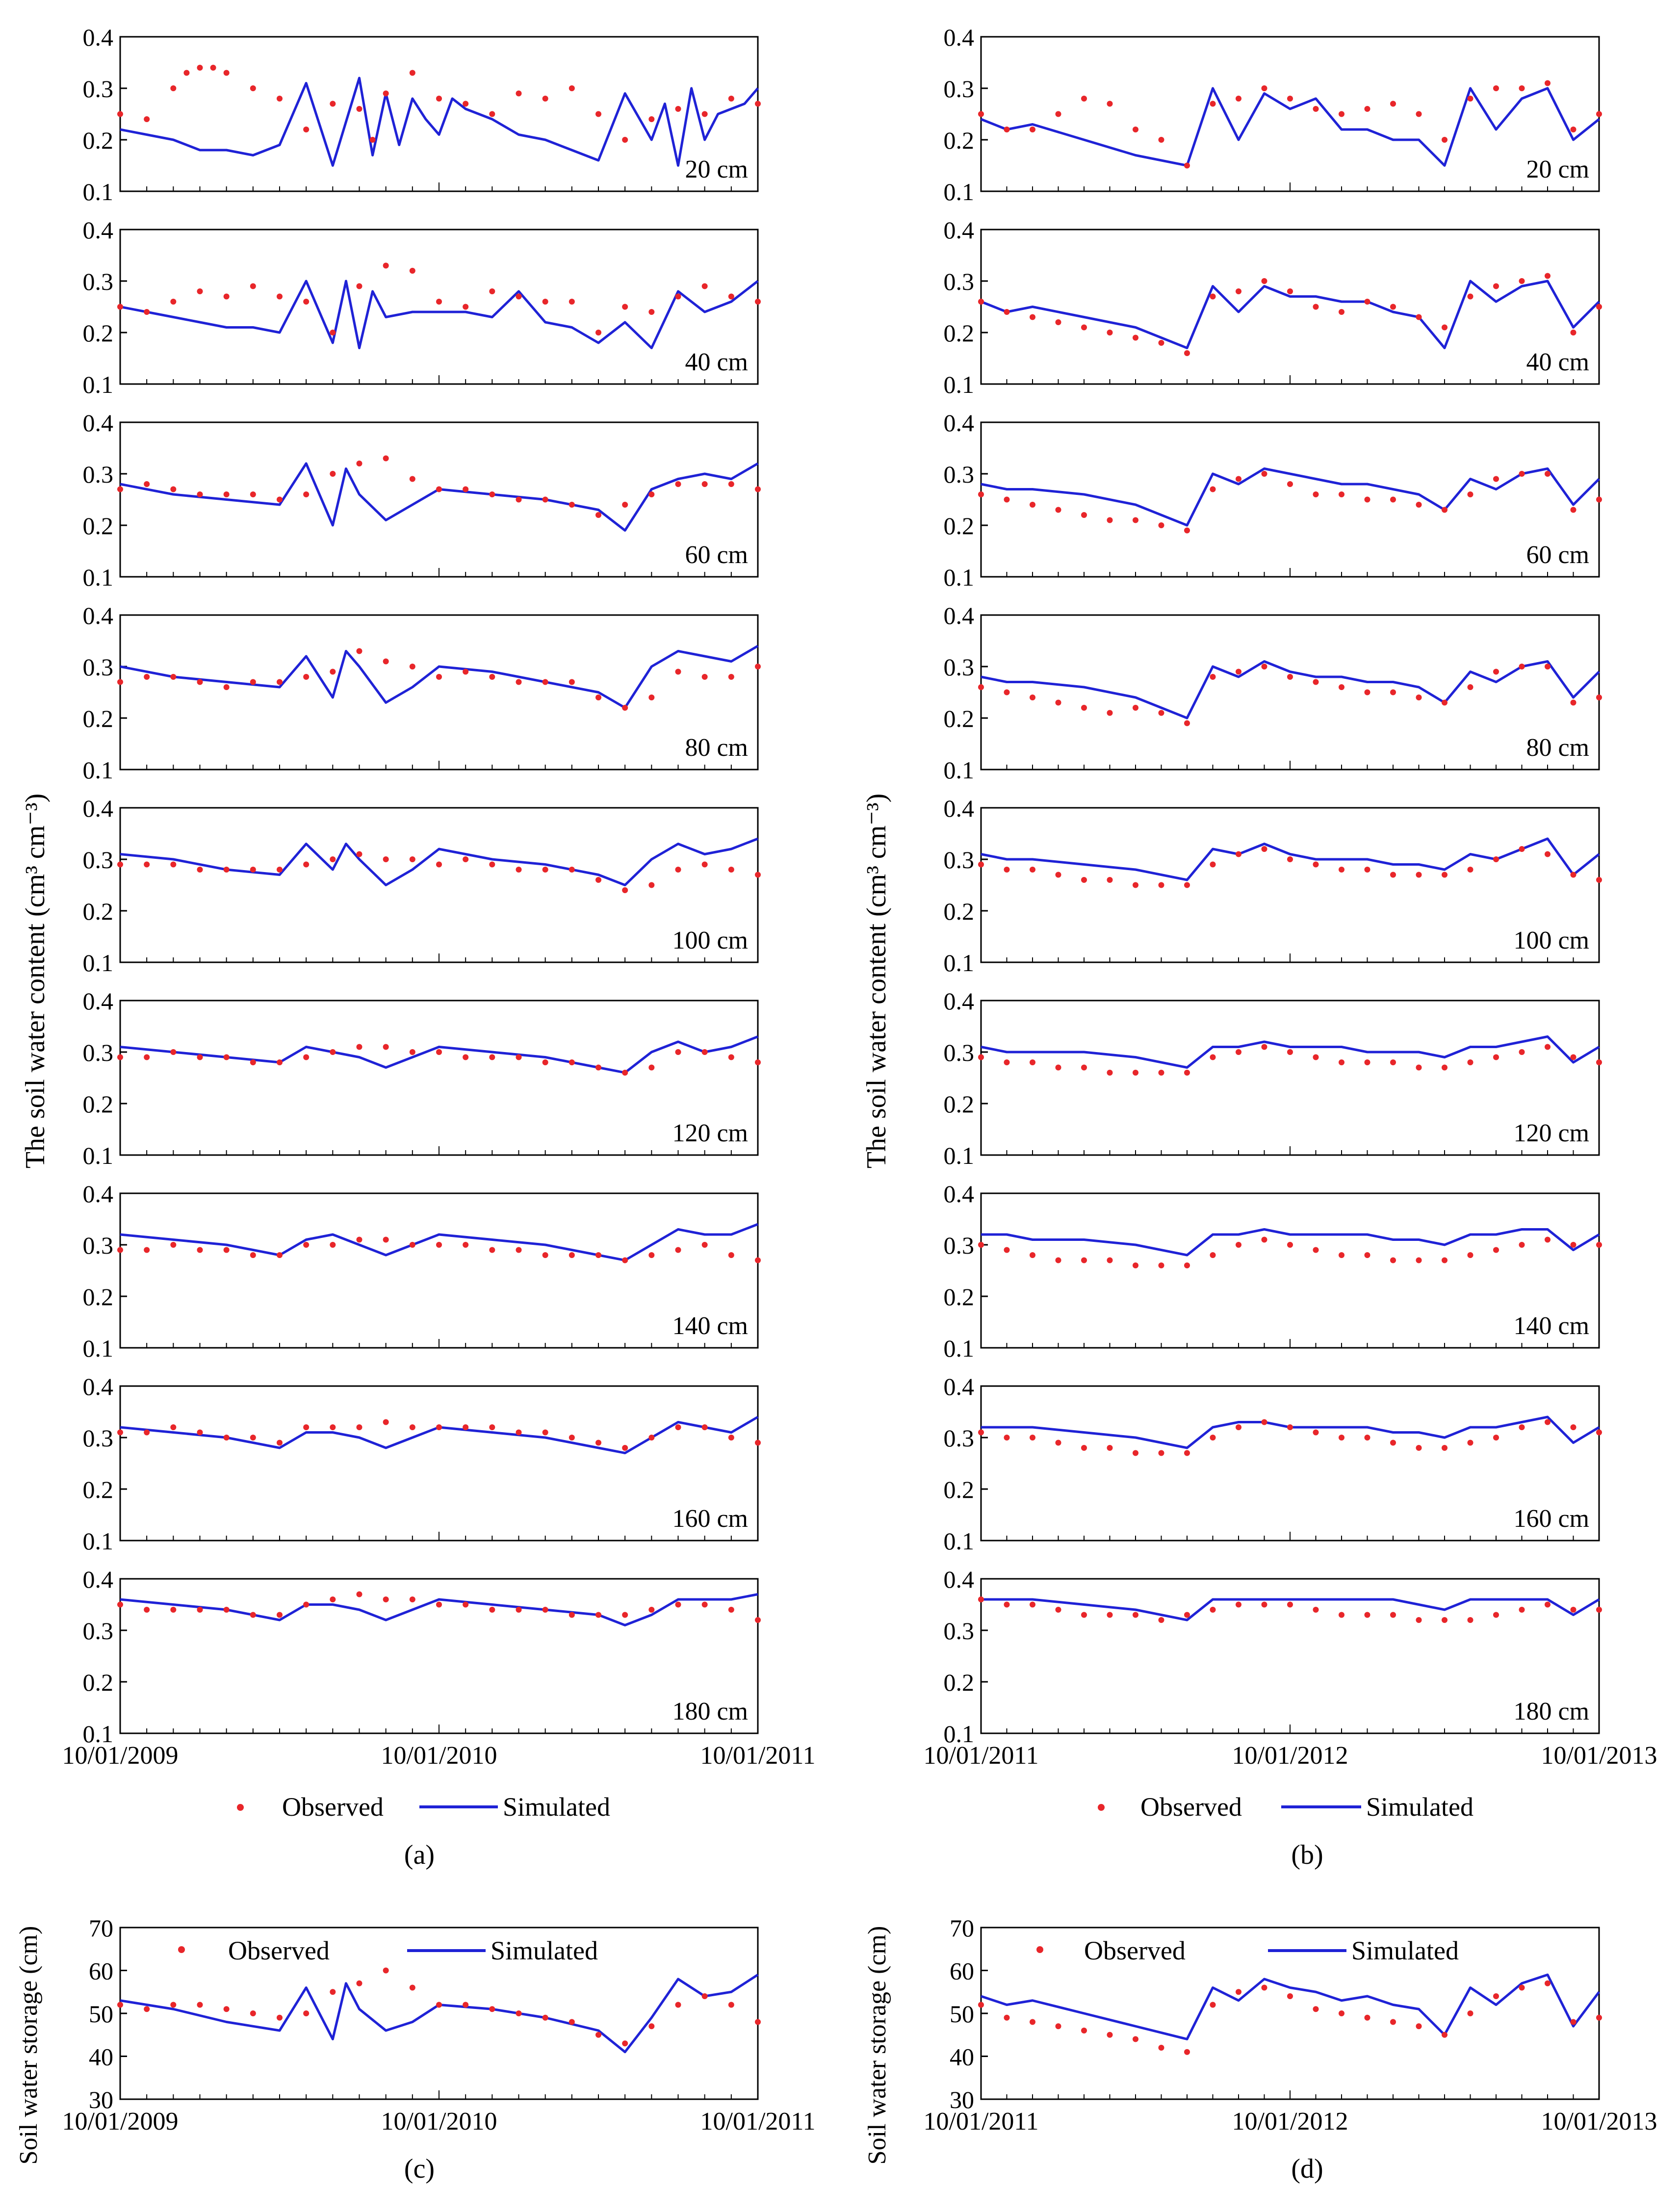 Image resolution: width=1680 pixels, height=2187 pixels. What do you see at coordinates (710, 1133) in the screenshot?
I see `depth-label: 120 cm` at bounding box center [710, 1133].